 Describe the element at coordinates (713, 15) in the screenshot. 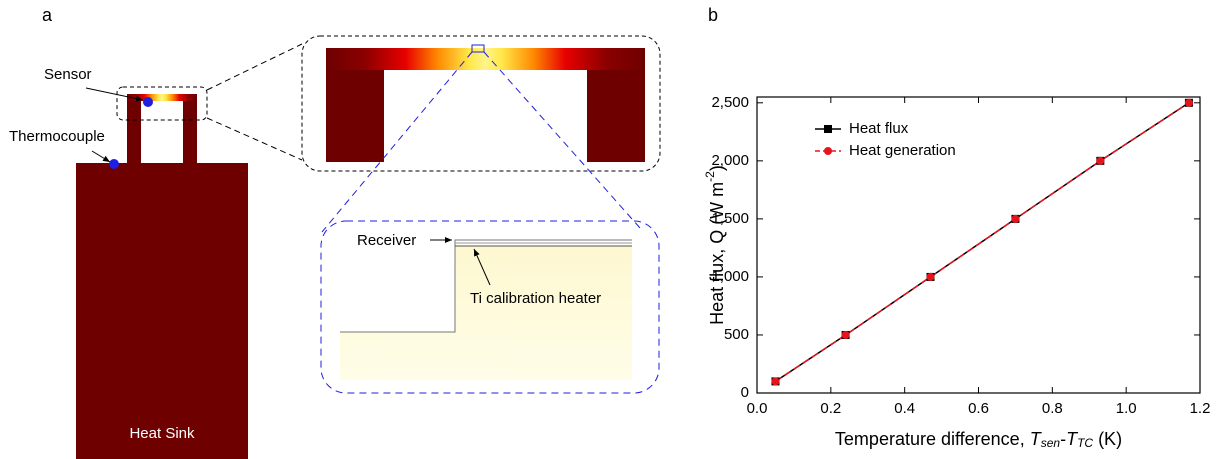

I see `panel-label: b` at that location.